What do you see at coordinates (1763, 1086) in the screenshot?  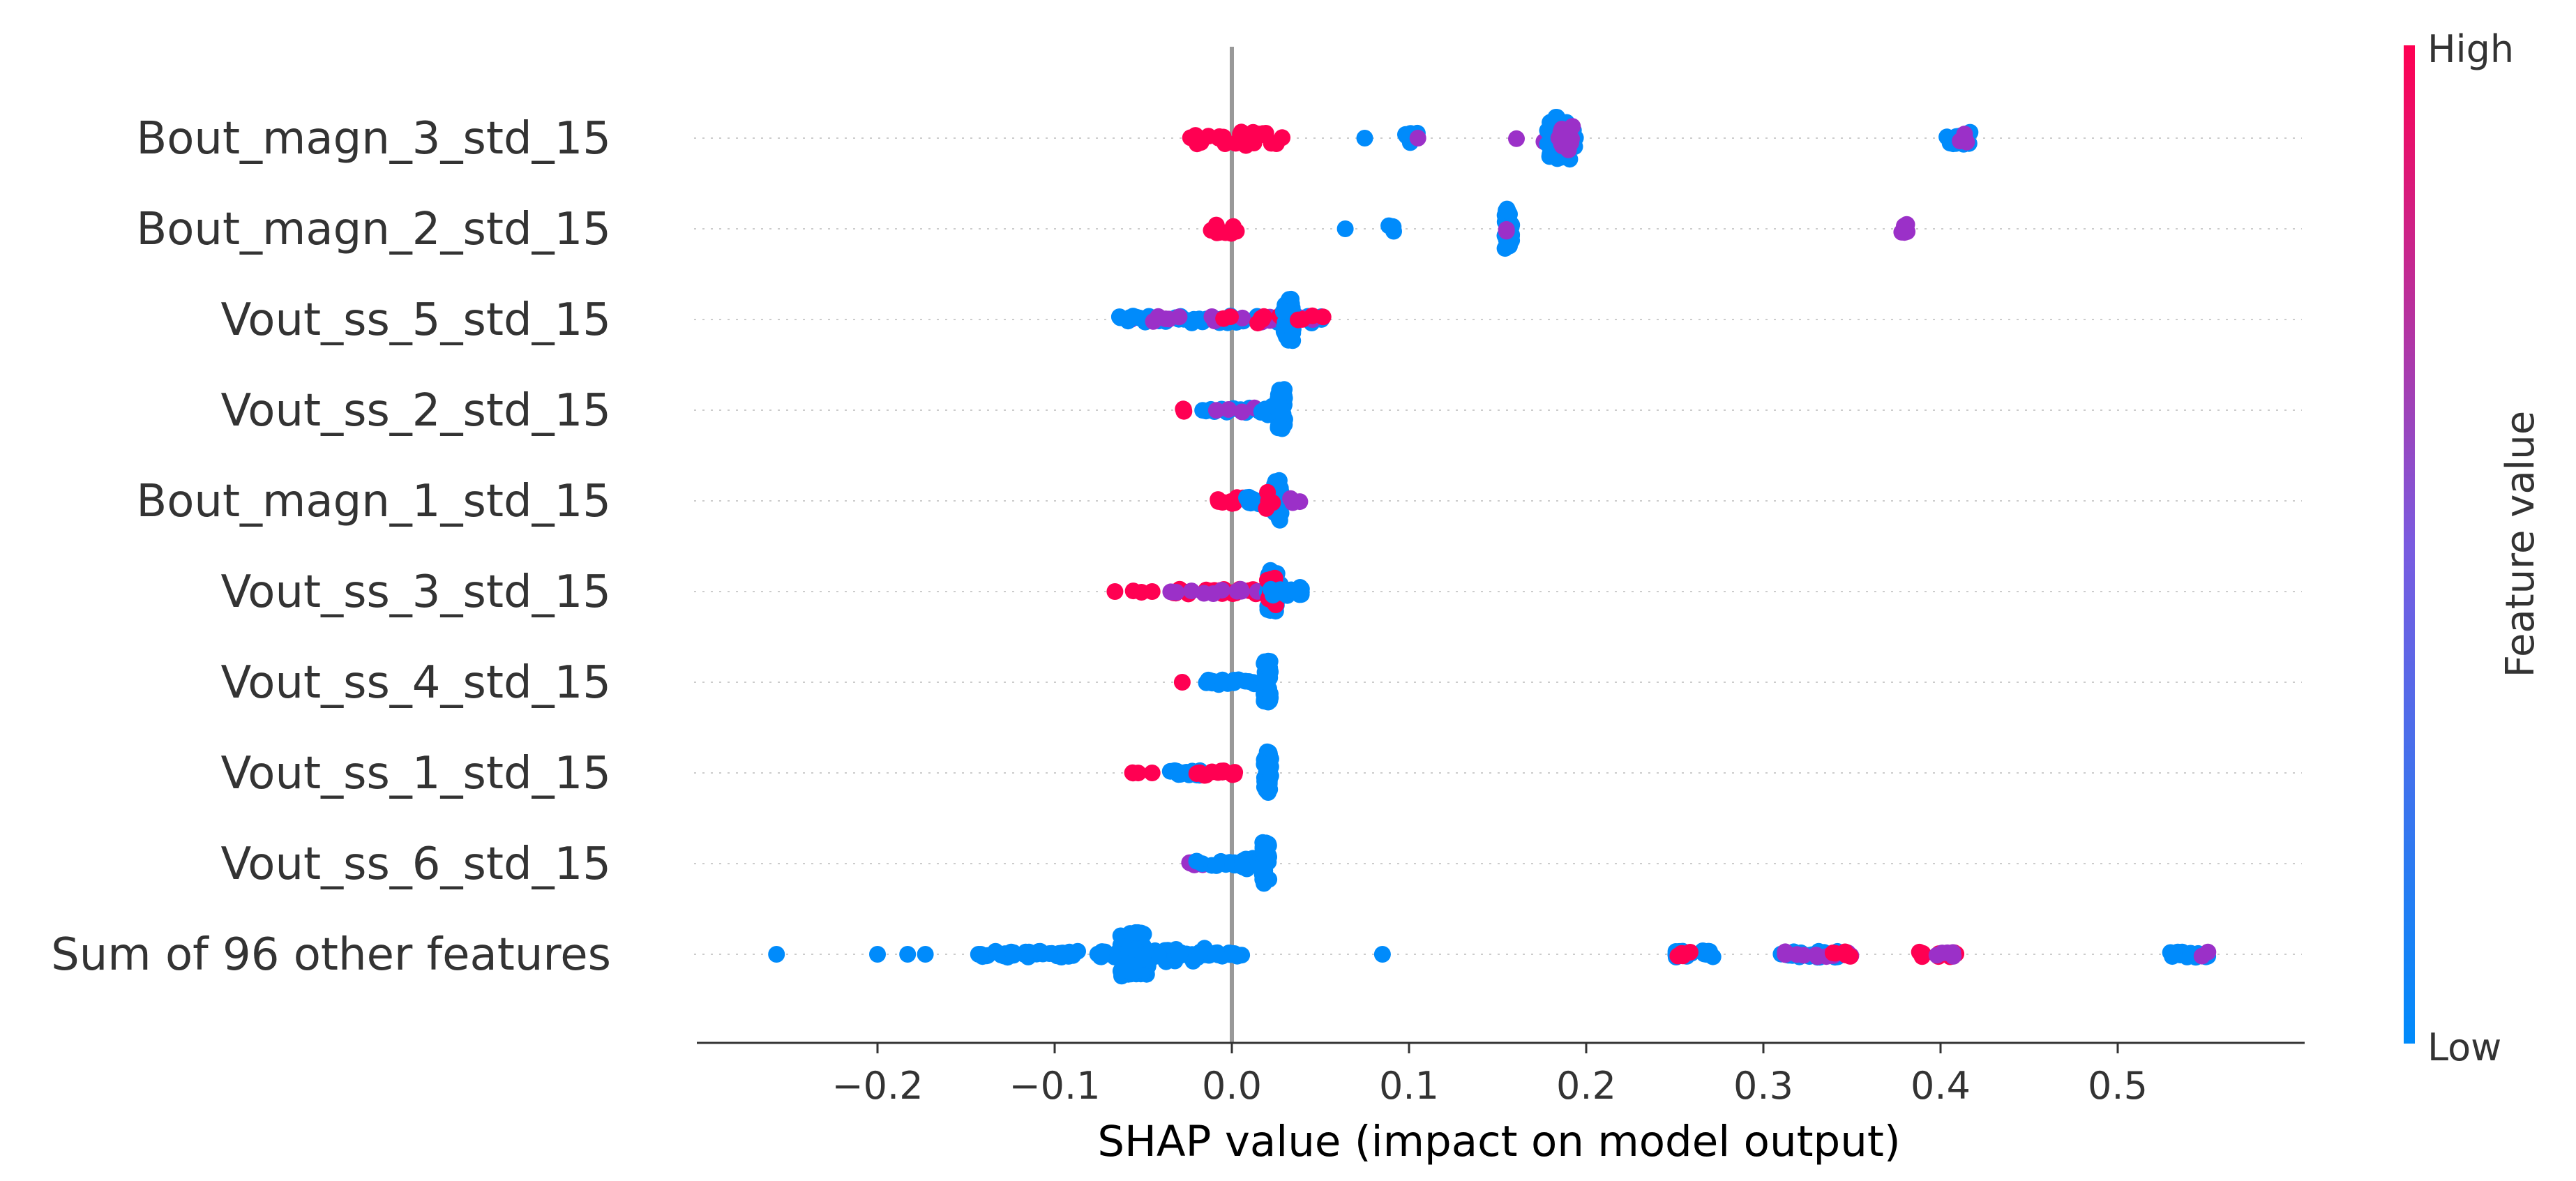 I see `x-tick-label: 0.3` at bounding box center [1763, 1086].